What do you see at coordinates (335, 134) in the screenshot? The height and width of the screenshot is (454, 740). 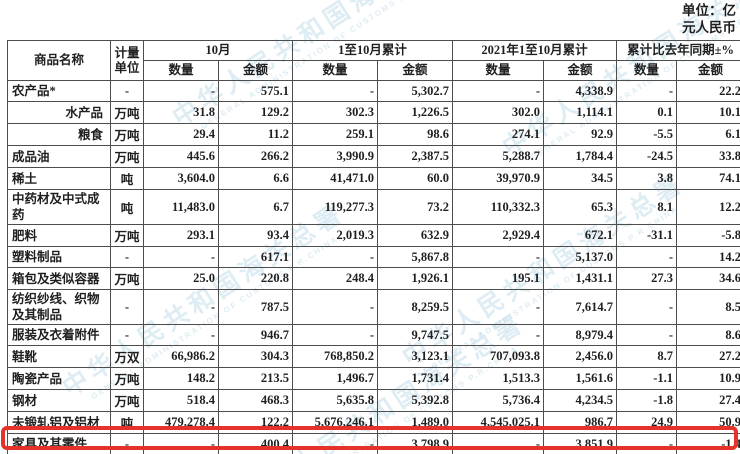 I see `value-cell: 259.1` at bounding box center [335, 134].